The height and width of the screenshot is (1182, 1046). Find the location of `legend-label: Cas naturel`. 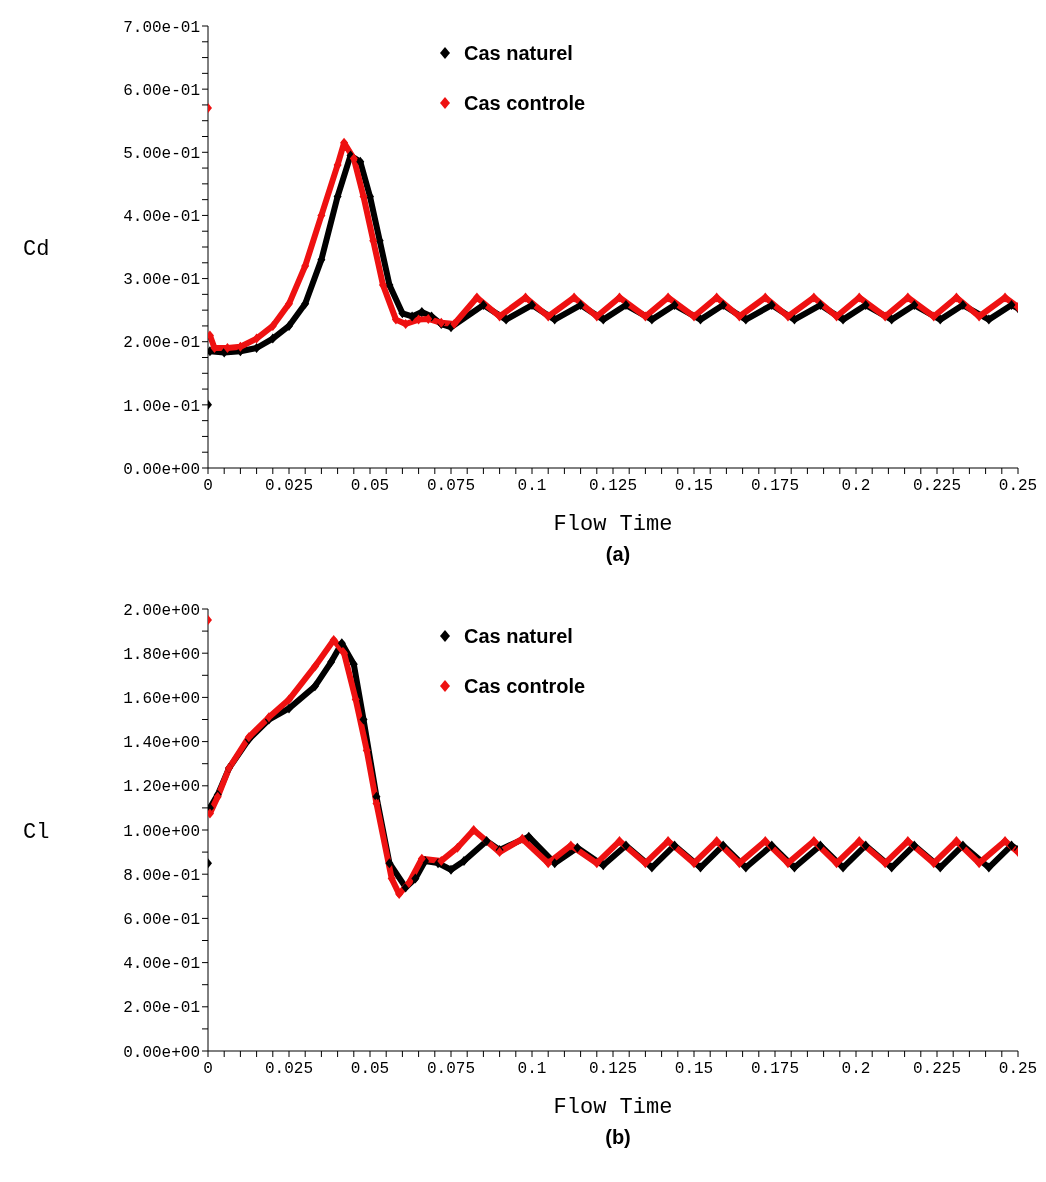

legend-label: Cas naturel is located at coordinates (518, 53).